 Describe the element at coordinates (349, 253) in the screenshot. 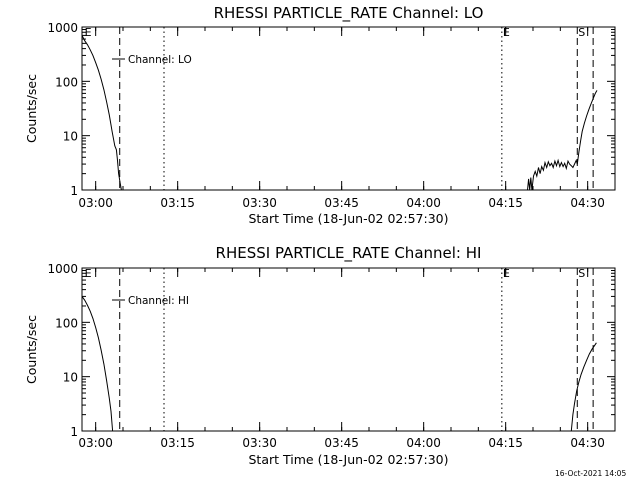

I see `chart-title: RHESSI PARTICLE_RATE Channel: HI` at that location.